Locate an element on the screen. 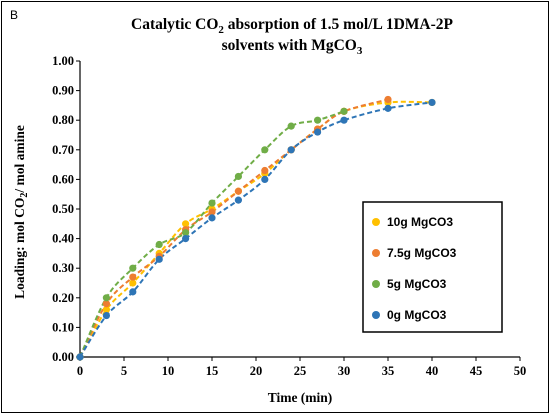 This screenshot has width=550, height=419. legend-box is located at coordinates (432, 267).